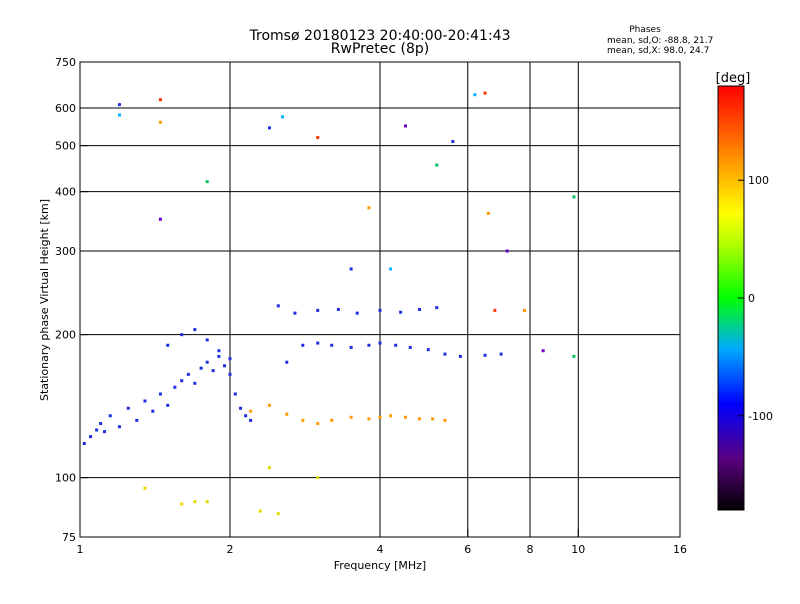 The width and height of the screenshot is (800, 604). Describe the element at coordinates (44, 300) in the screenshot. I see `y-axis-label: Stationary phase Virtual Height [km]` at that location.